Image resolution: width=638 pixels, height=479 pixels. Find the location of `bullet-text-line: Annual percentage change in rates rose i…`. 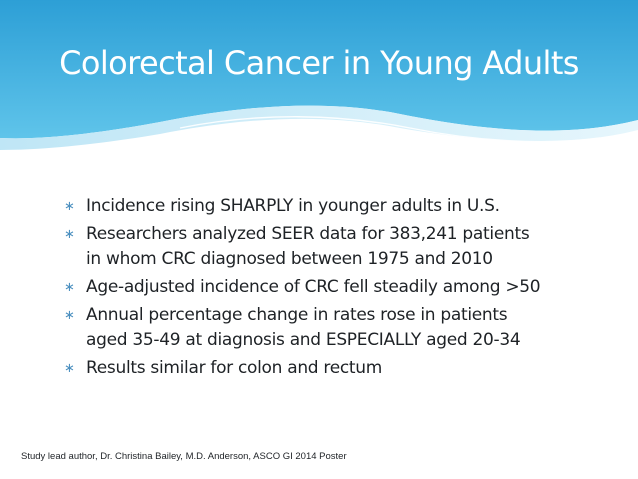

bullet-text-line: Annual percentage change in rates rose i… is located at coordinates (297, 315).